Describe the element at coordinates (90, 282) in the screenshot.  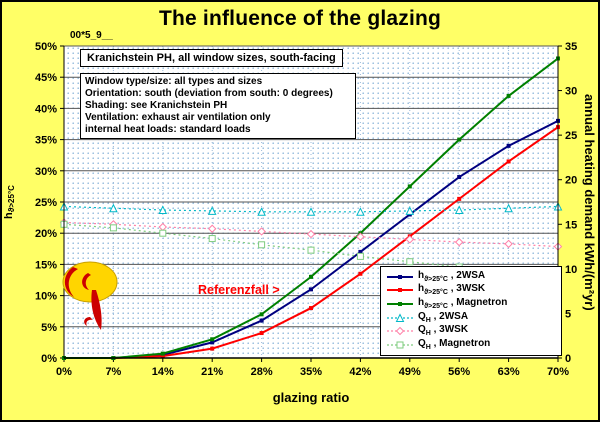
I see `logo-ellipse` at that location.